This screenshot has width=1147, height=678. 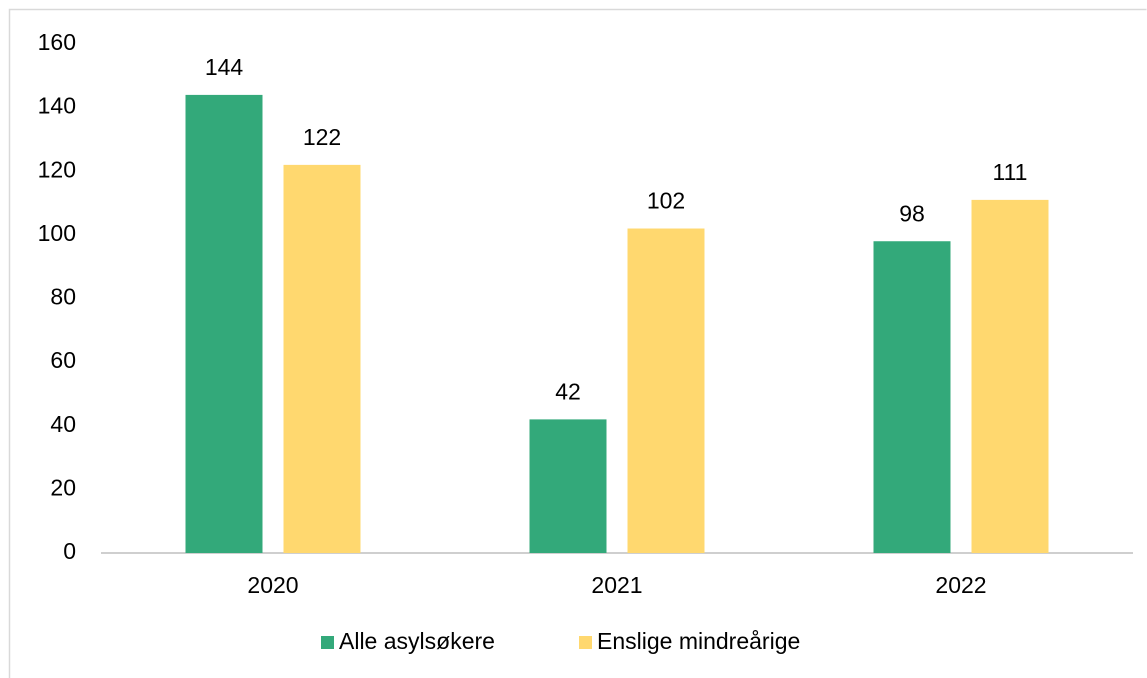 I want to click on y-tick-label: 60, so click(x=63, y=360).